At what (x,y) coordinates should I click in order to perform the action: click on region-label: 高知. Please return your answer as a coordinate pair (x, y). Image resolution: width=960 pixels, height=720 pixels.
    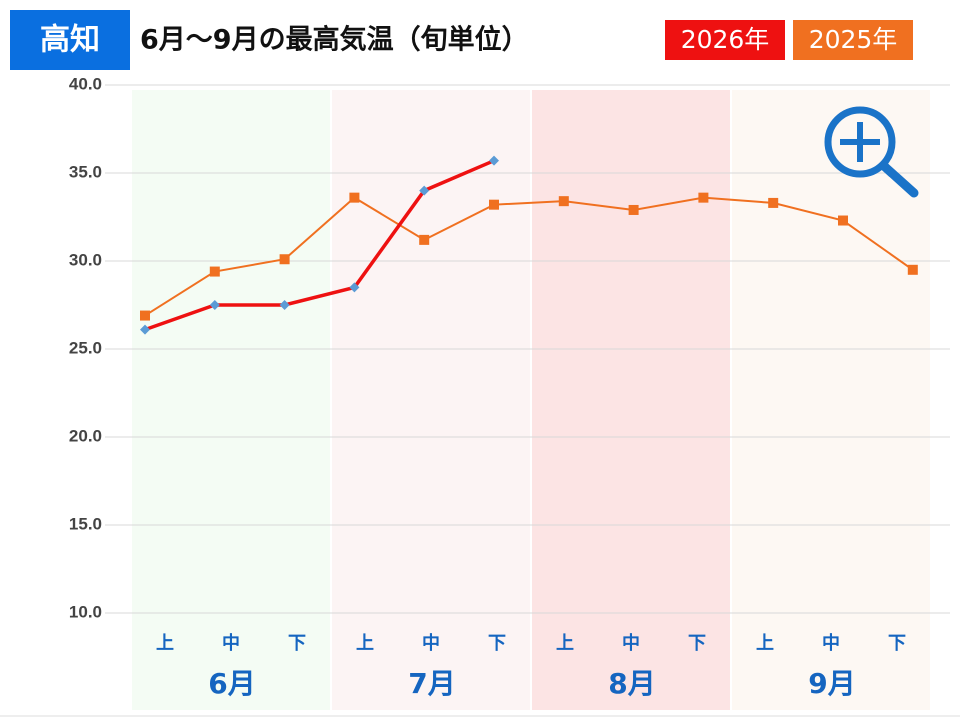
    Looking at the image, I should click on (70, 40).